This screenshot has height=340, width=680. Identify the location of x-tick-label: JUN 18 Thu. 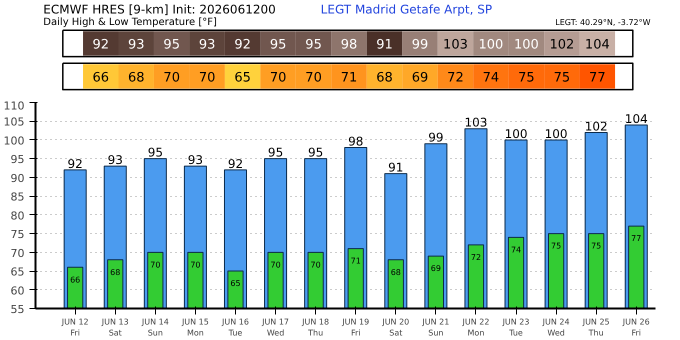
(315, 328).